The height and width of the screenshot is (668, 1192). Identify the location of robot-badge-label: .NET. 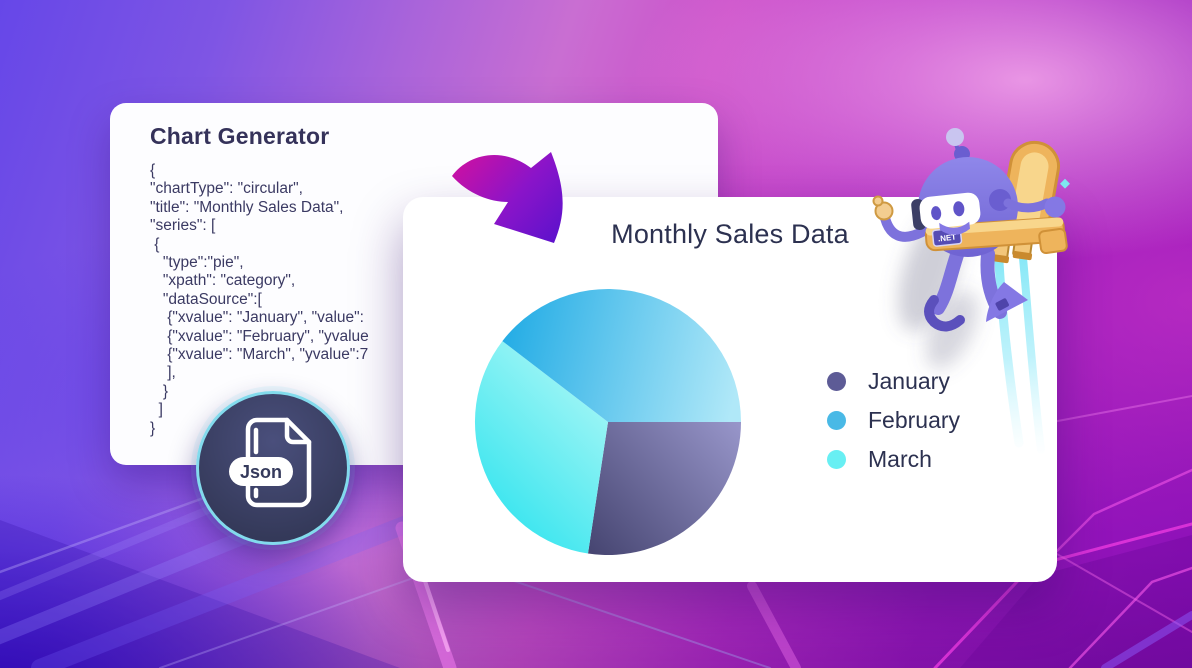
(947, 238).